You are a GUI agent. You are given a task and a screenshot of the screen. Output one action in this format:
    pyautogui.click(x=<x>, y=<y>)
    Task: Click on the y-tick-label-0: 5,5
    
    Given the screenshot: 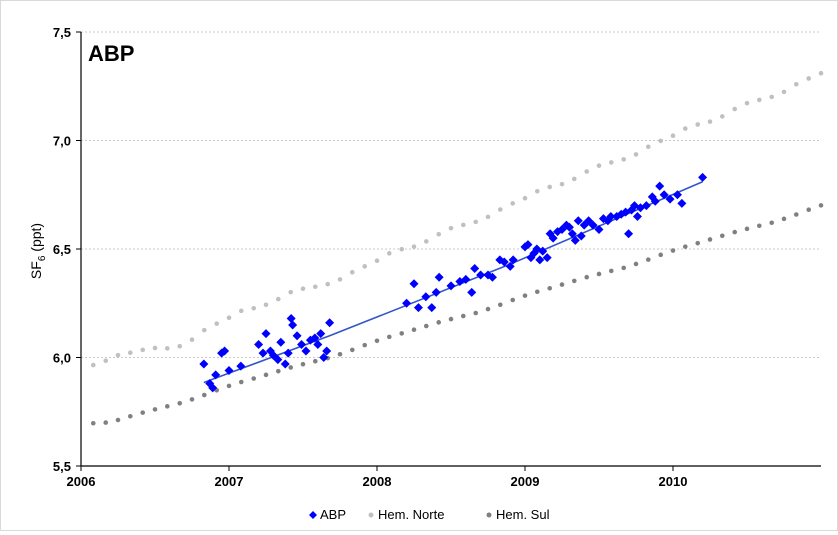 What is the action you would take?
    pyautogui.click(x=62, y=466)
    